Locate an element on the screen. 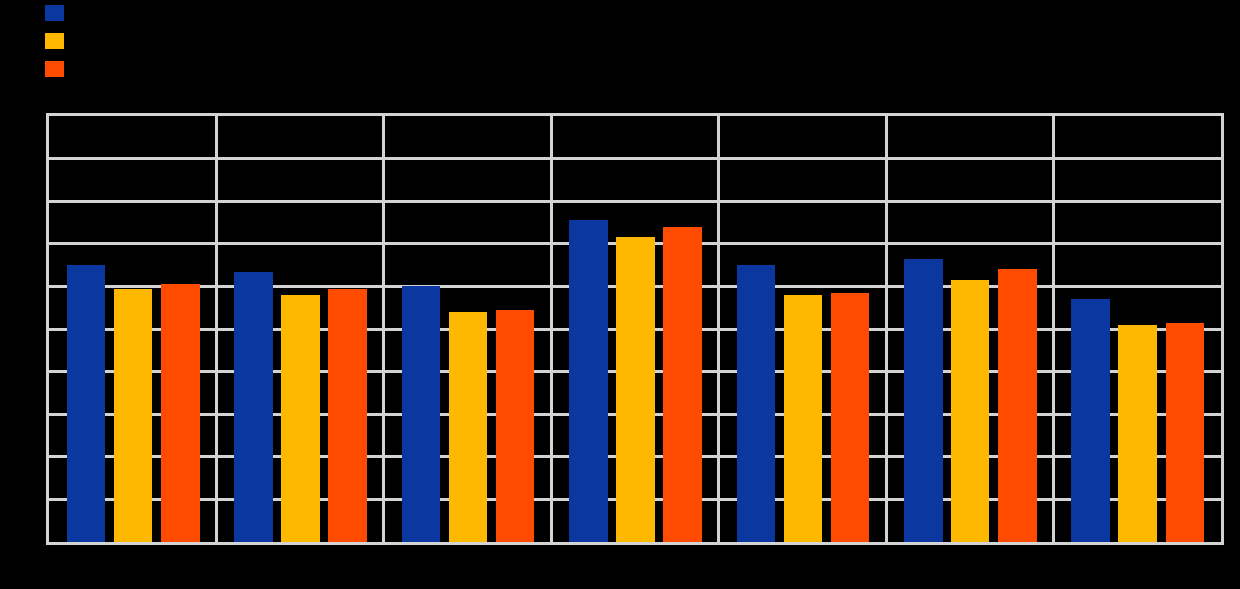 Image resolution: width=1240 pixels, height=589 pixels. chart-legend is located at coordinates (58, 47).